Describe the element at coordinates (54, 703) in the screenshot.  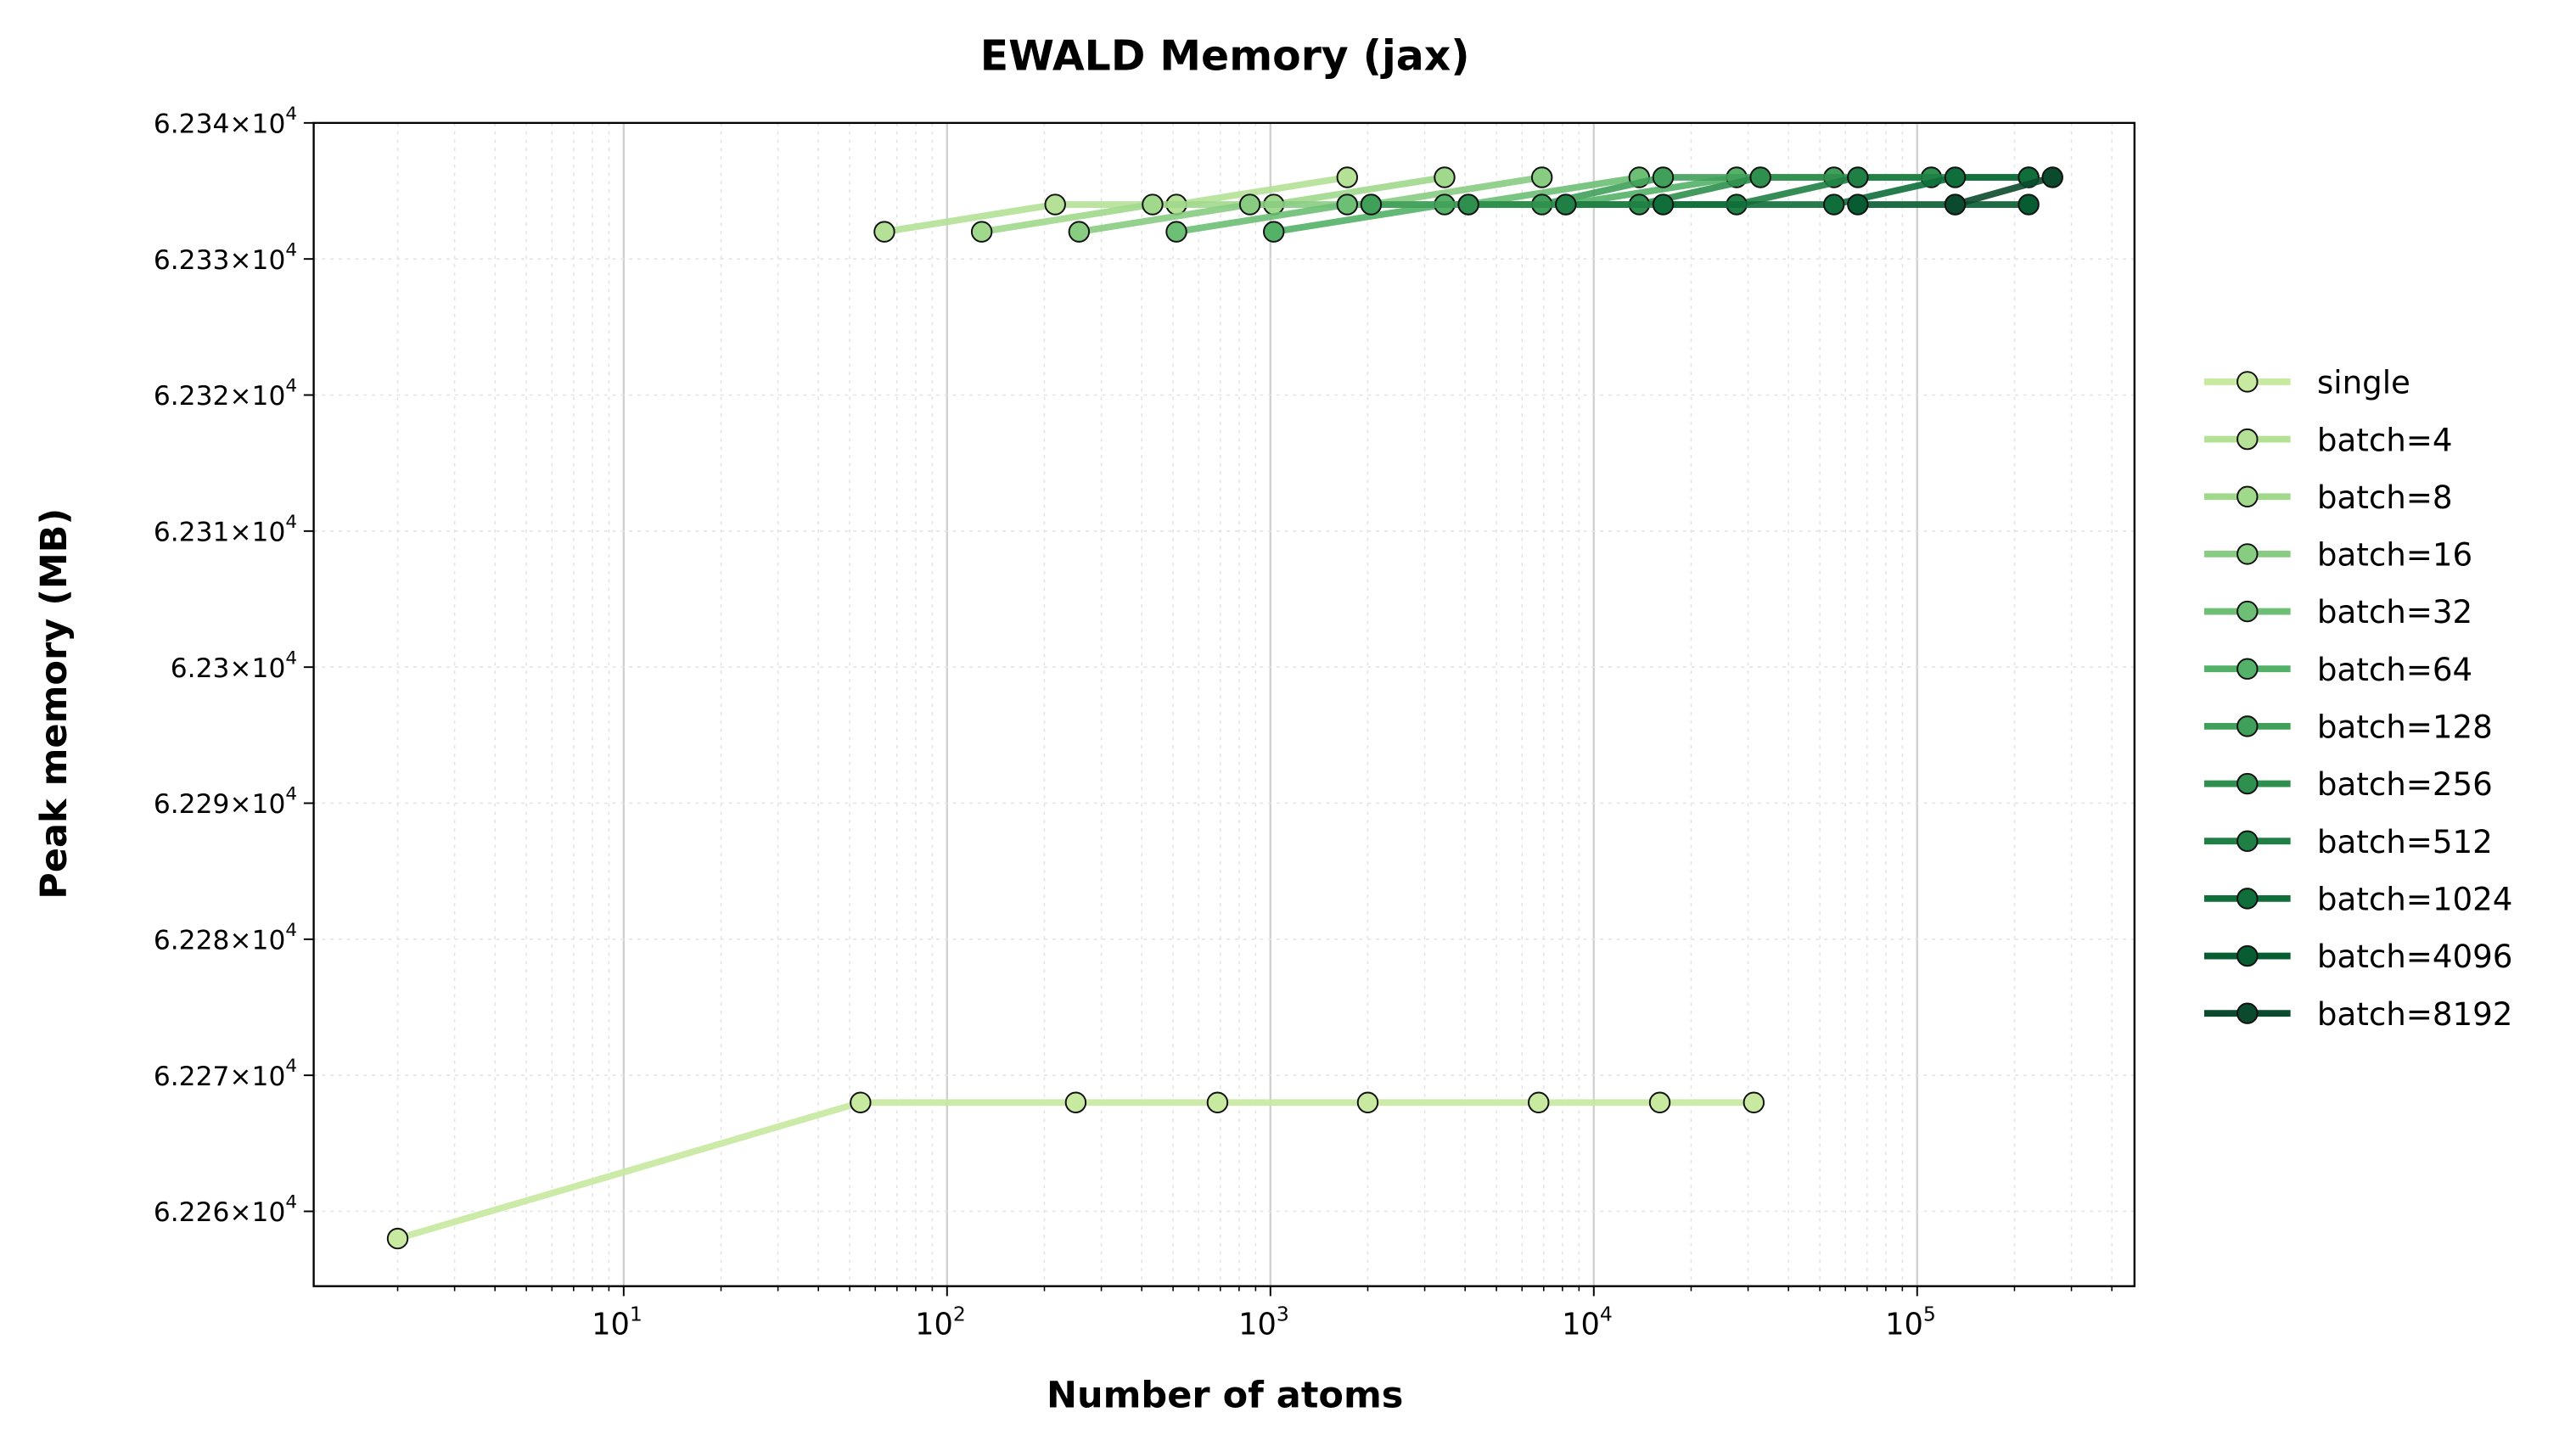
I see `y-axis-label: Peak memory (MB)` at that location.